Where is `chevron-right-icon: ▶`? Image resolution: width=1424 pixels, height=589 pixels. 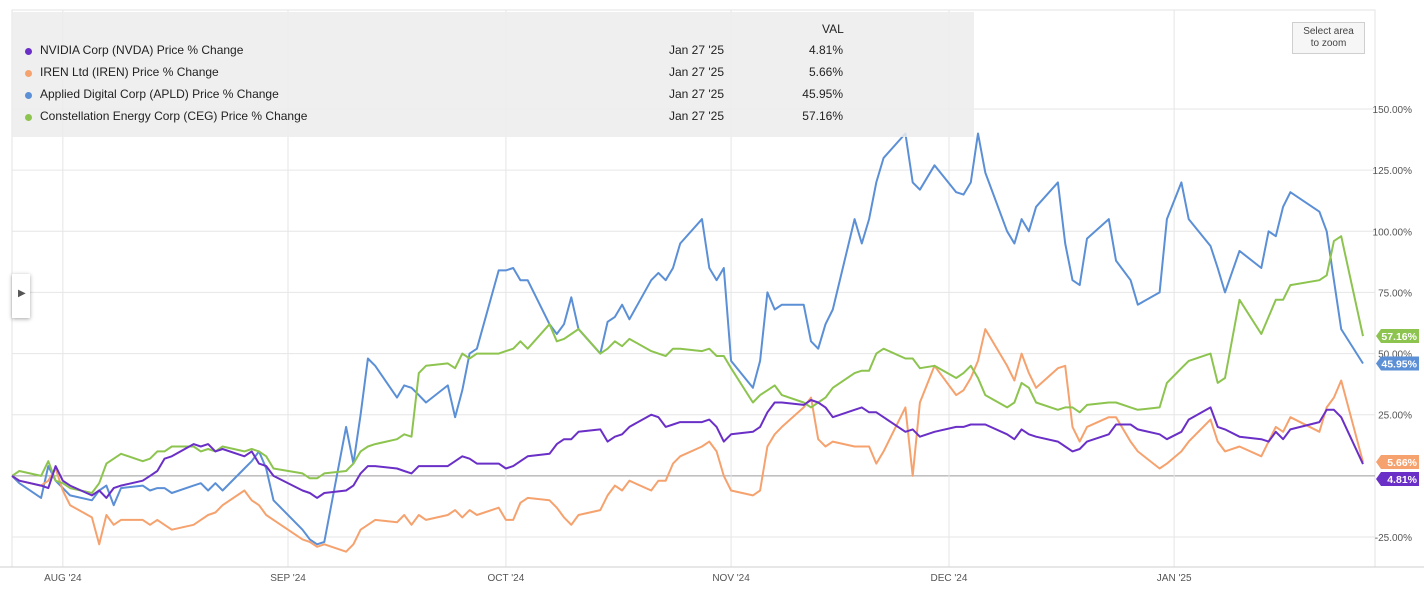
chevron-right-icon: ▶ is located at coordinates (22, 293).